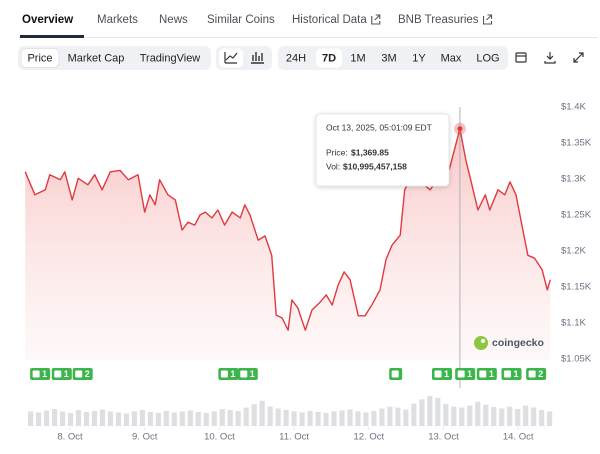  I want to click on download-icon, so click(550, 58).